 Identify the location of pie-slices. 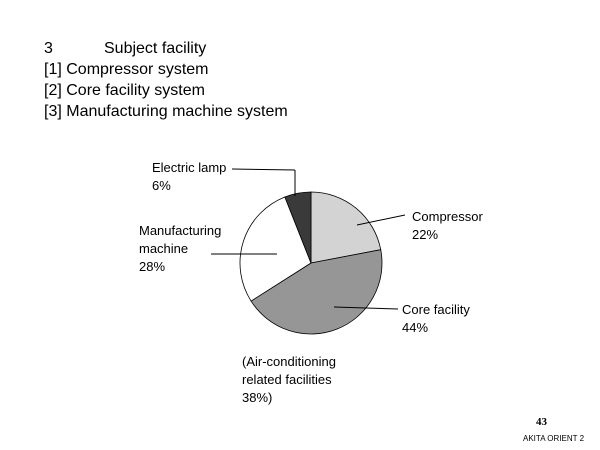
(311, 263).